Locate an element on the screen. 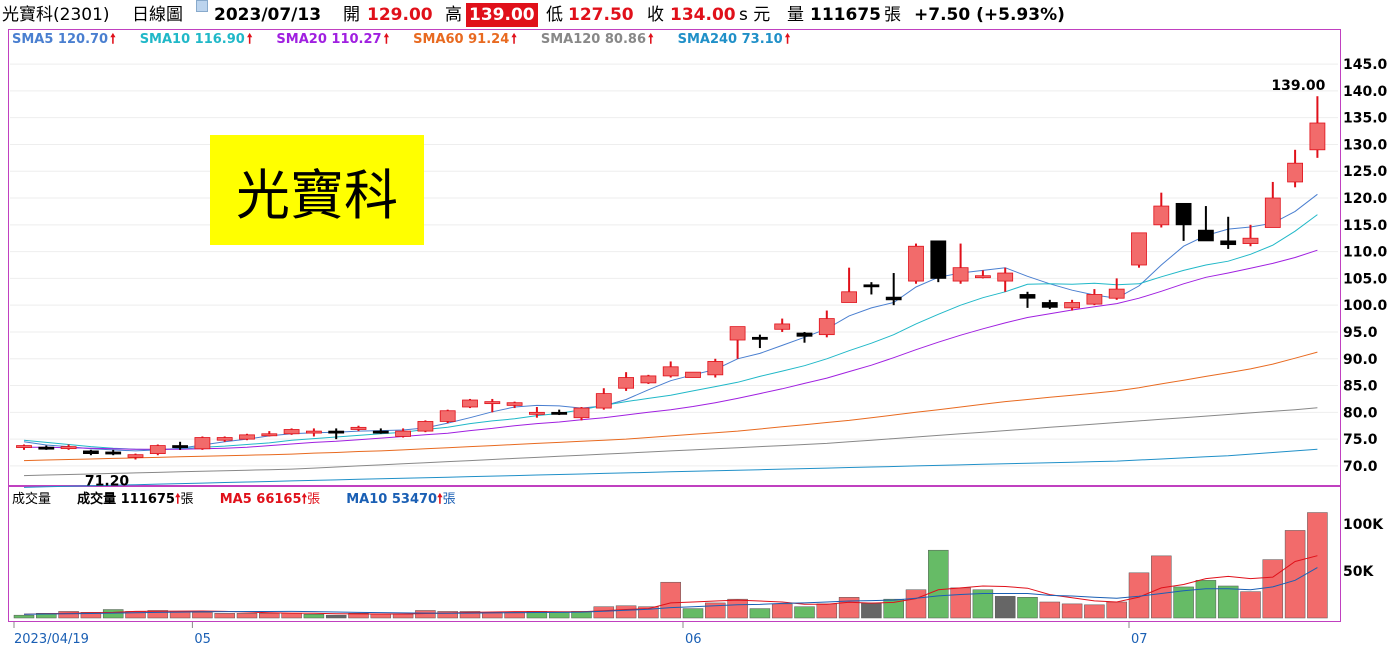  volume-legend-label: 成交量 is located at coordinates (32, 499).